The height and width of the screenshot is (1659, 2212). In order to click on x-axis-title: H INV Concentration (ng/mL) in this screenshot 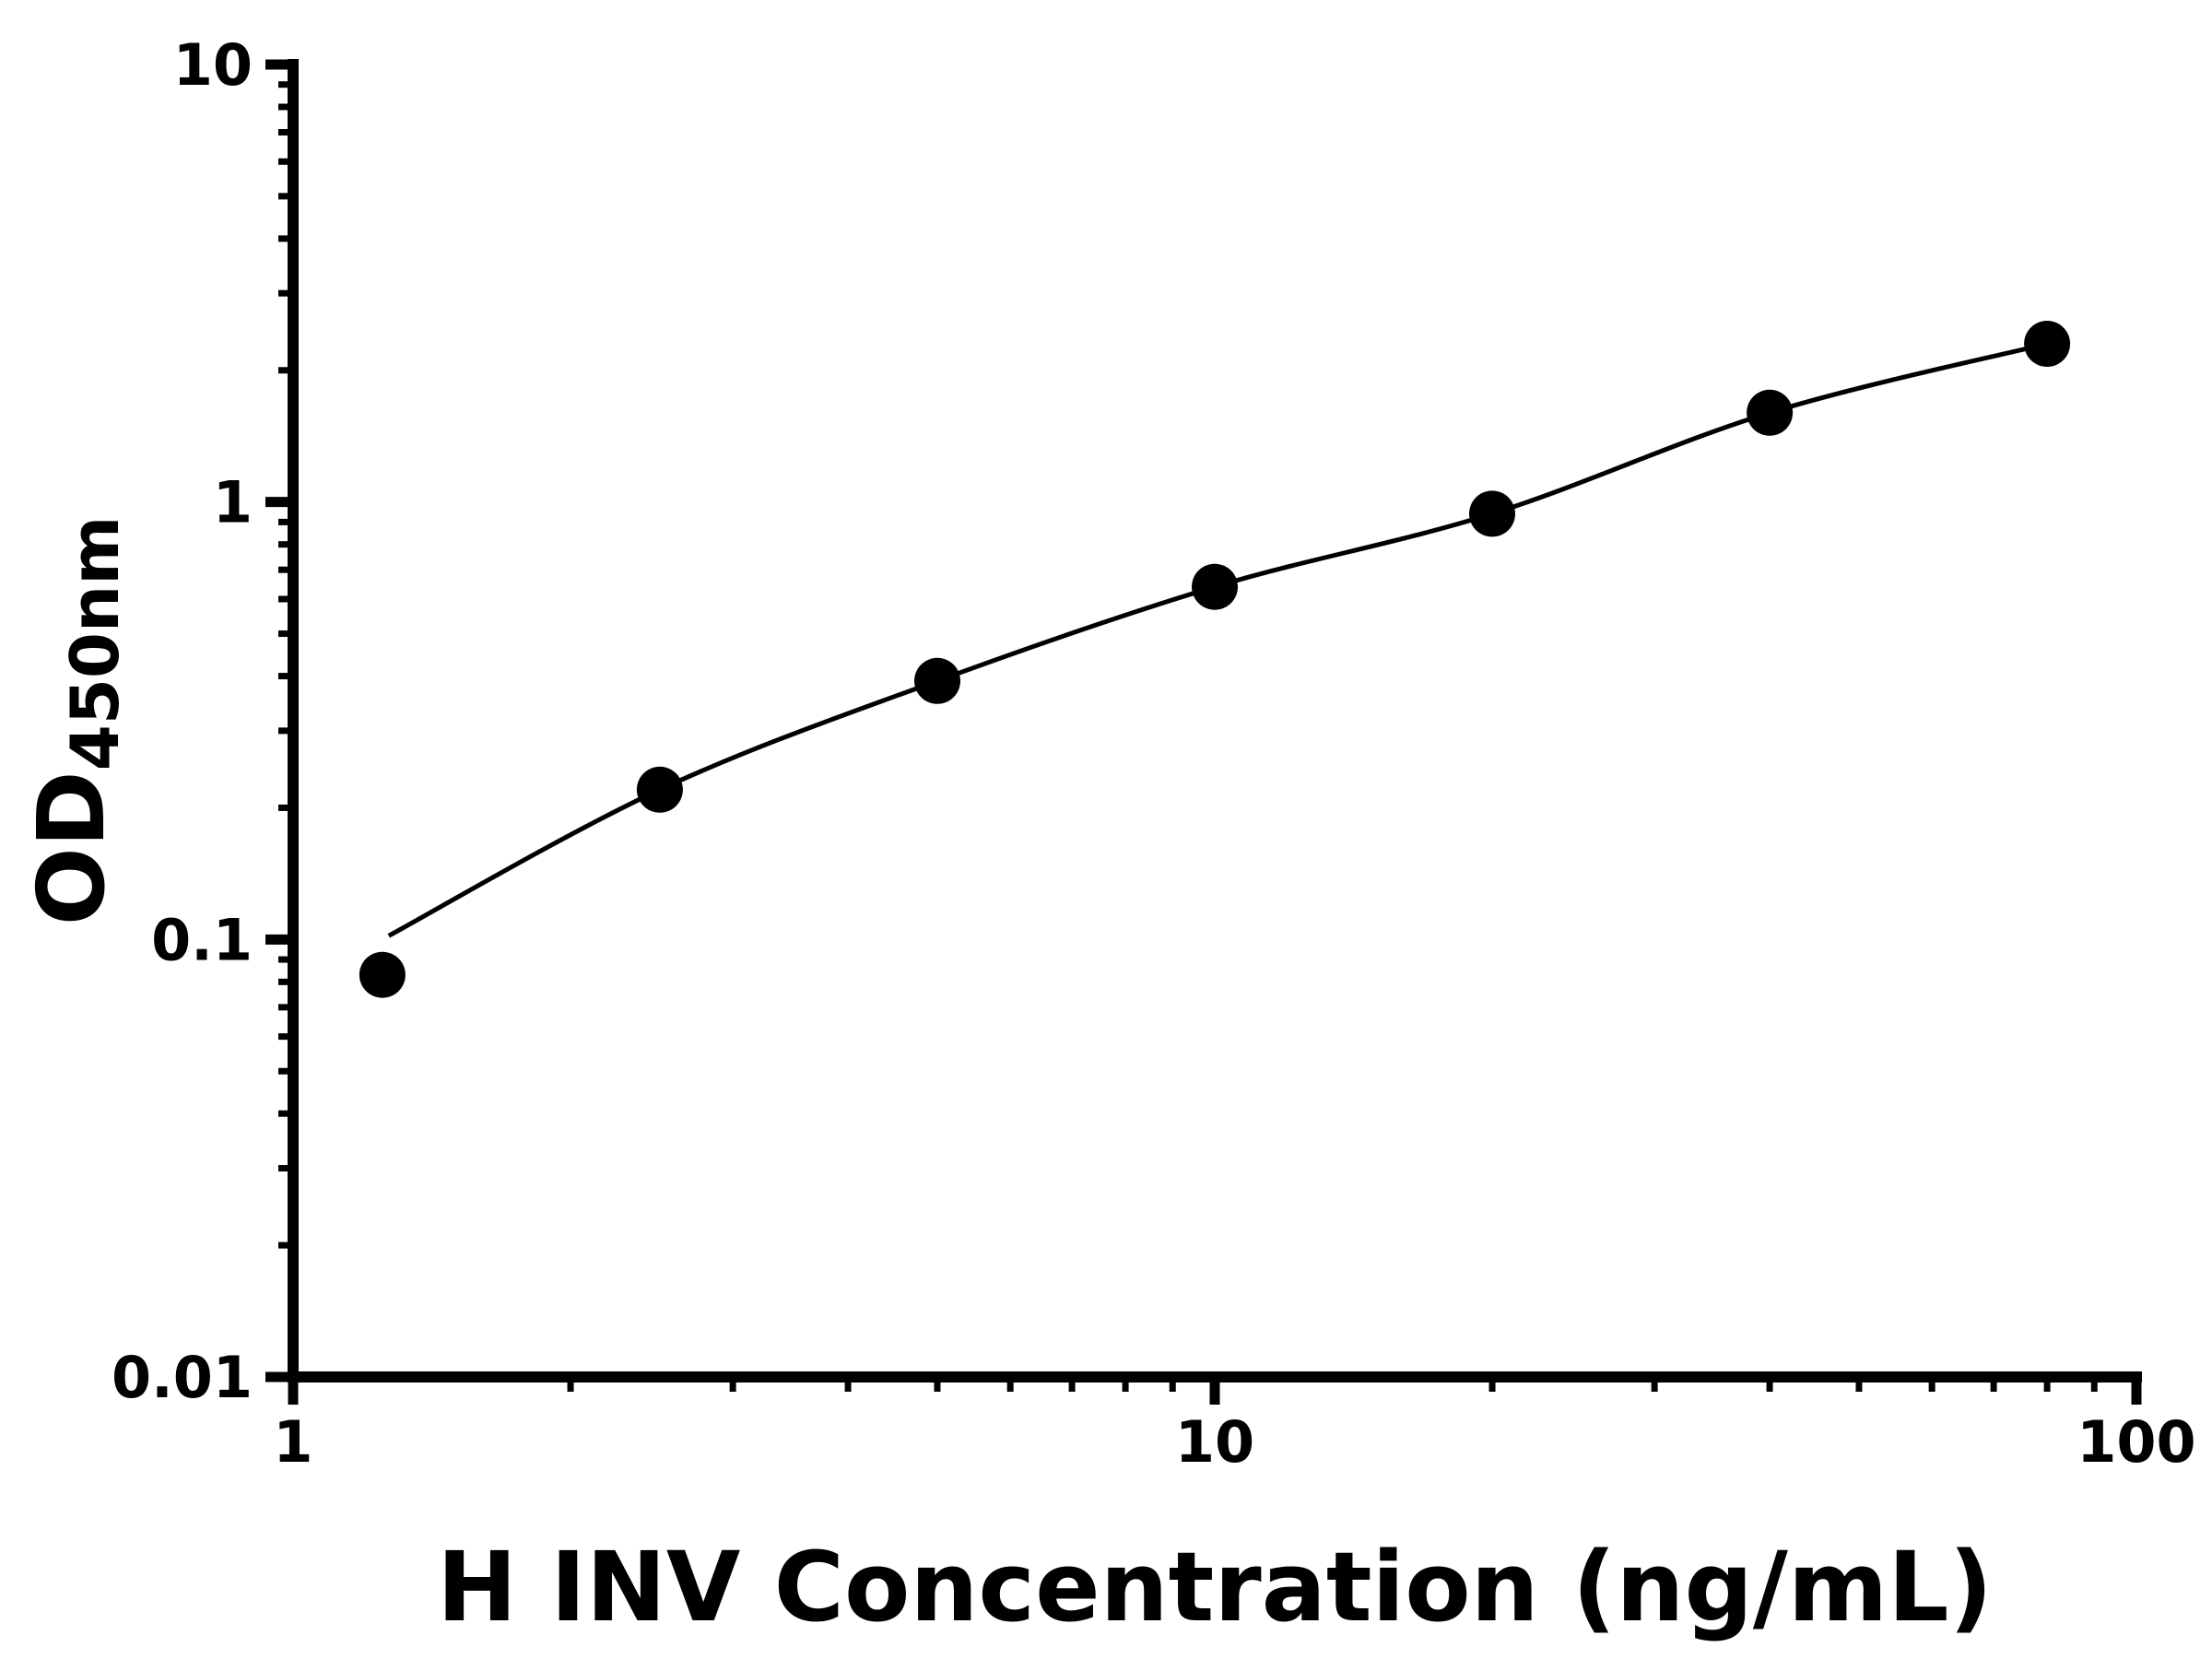, I will do `click(1215, 1587)`.